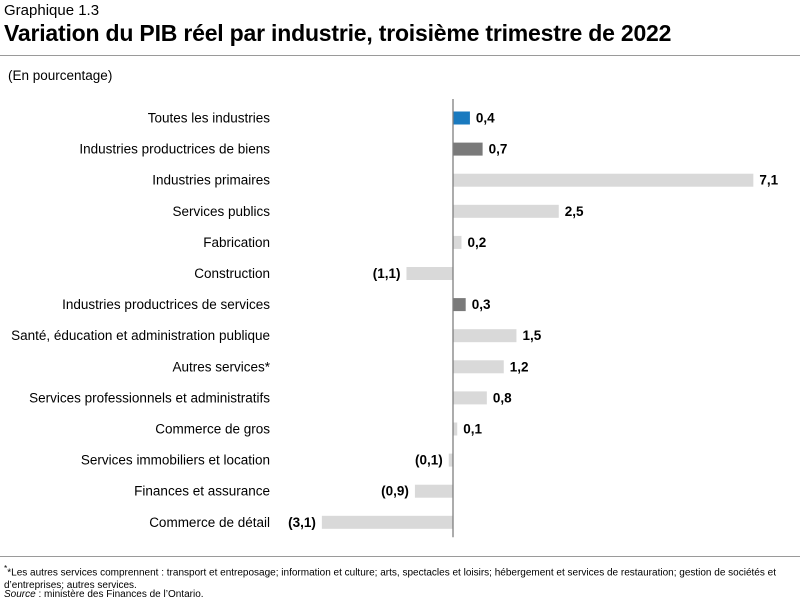 This screenshot has width=800, height=604. I want to click on value-label-1: 0,7, so click(498, 149).